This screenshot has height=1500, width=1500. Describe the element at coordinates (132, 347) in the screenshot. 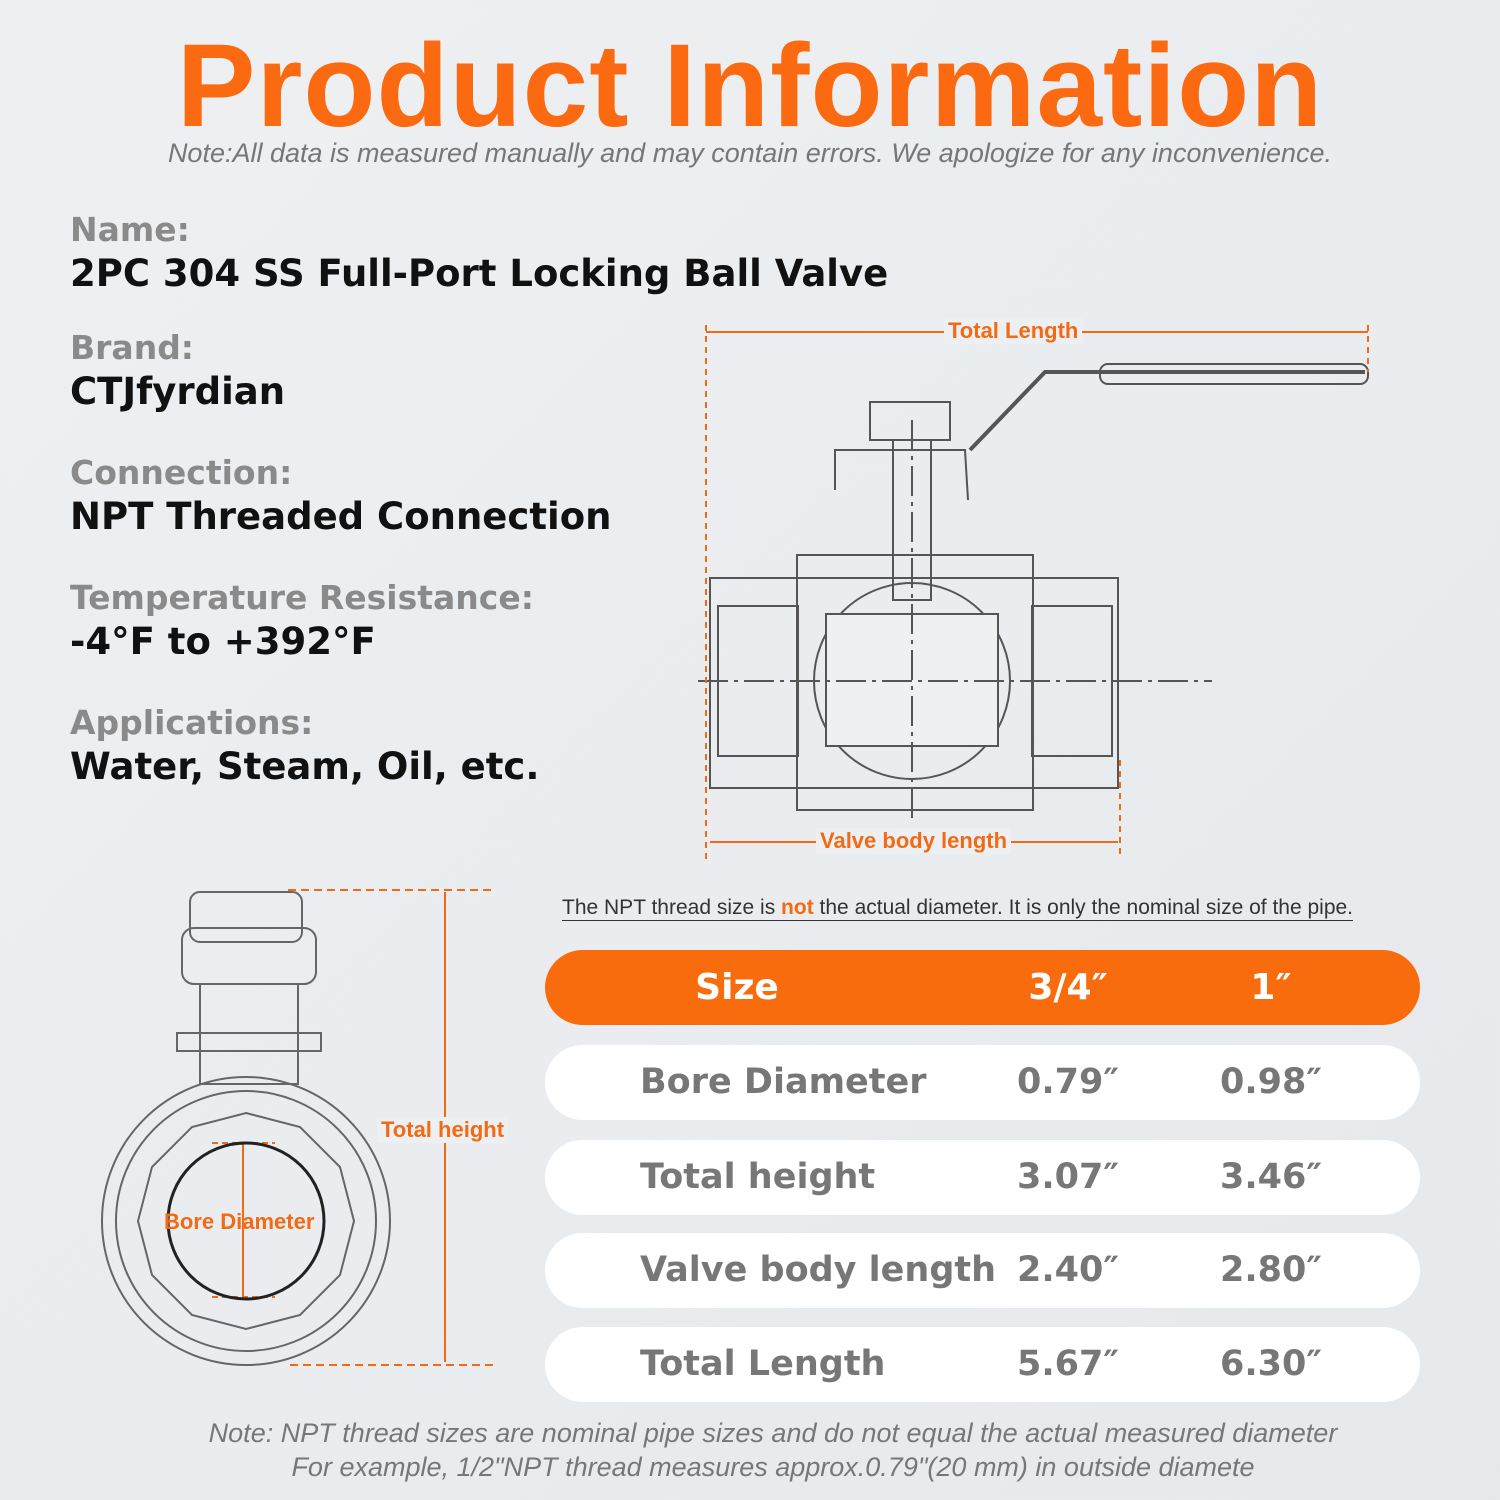

I see `spec-label: Brand:` at that location.